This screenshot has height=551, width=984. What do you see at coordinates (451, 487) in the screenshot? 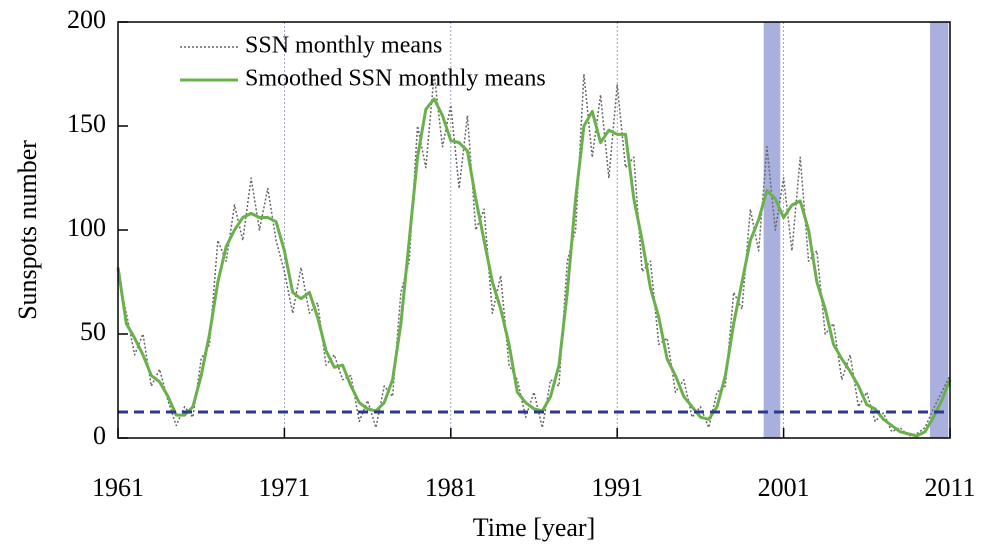
I see `x-tick-label: 1981` at bounding box center [451, 487].